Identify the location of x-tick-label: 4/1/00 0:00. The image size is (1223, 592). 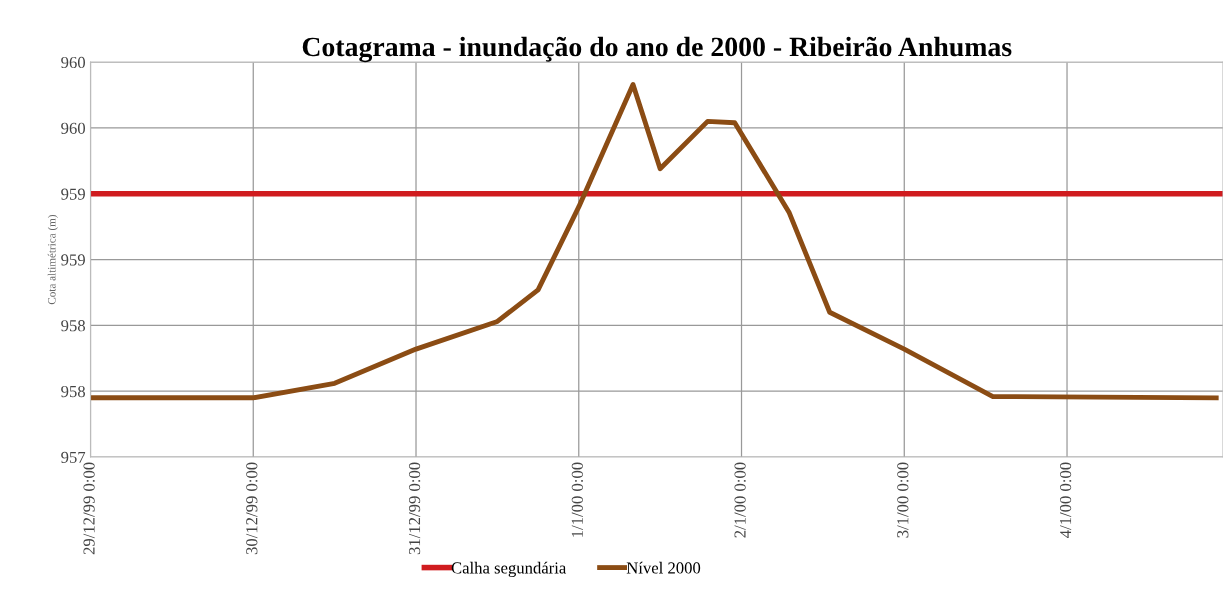
(1065, 500).